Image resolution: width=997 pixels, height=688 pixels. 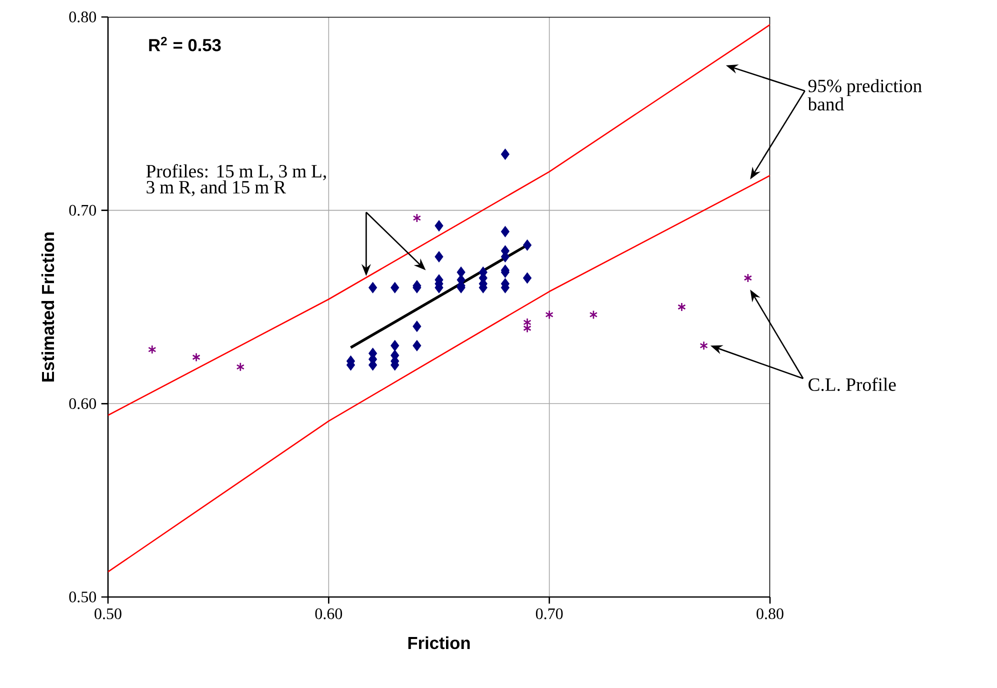 I want to click on x-tick-label: 0.70, so click(x=549, y=614).